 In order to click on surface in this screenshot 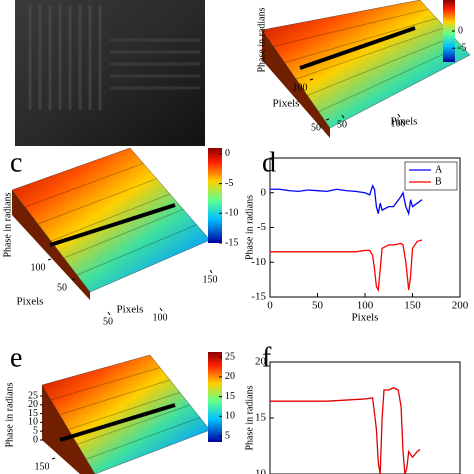, I will do `click(366, 64)`.